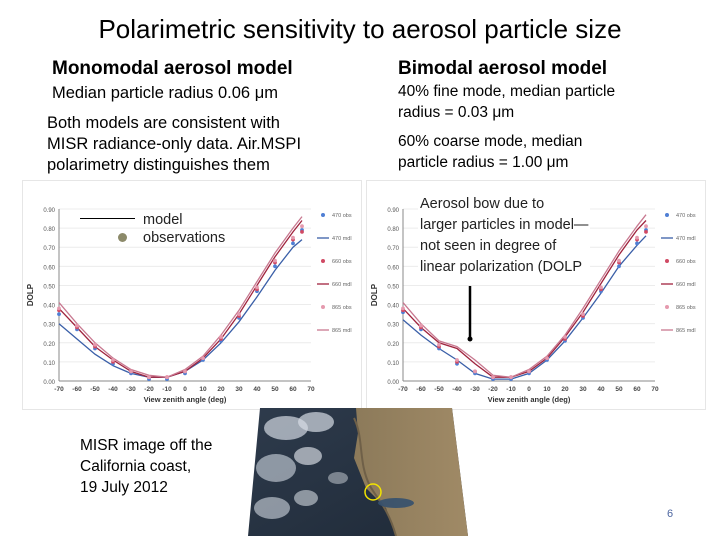 The image size is (720, 540). What do you see at coordinates (393, 230) in the screenshot?
I see `y-tick-label: 0.80` at bounding box center [393, 230].